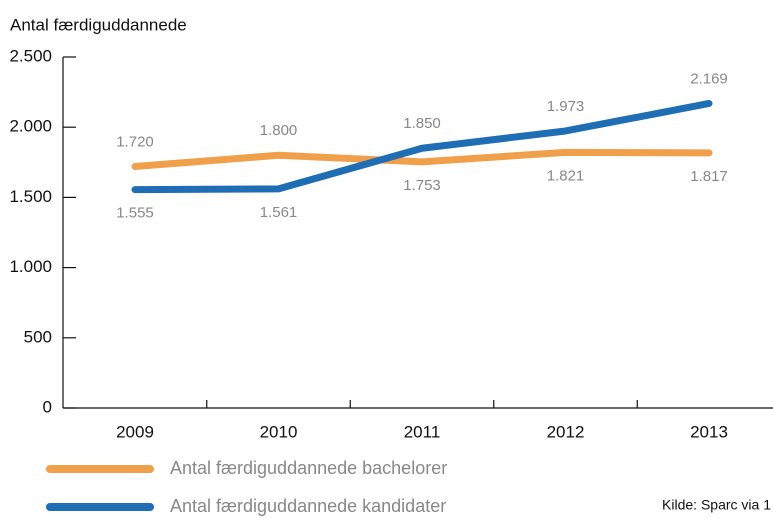  What do you see at coordinates (709, 78) in the screenshot?
I see `data-label: 2.169` at bounding box center [709, 78].